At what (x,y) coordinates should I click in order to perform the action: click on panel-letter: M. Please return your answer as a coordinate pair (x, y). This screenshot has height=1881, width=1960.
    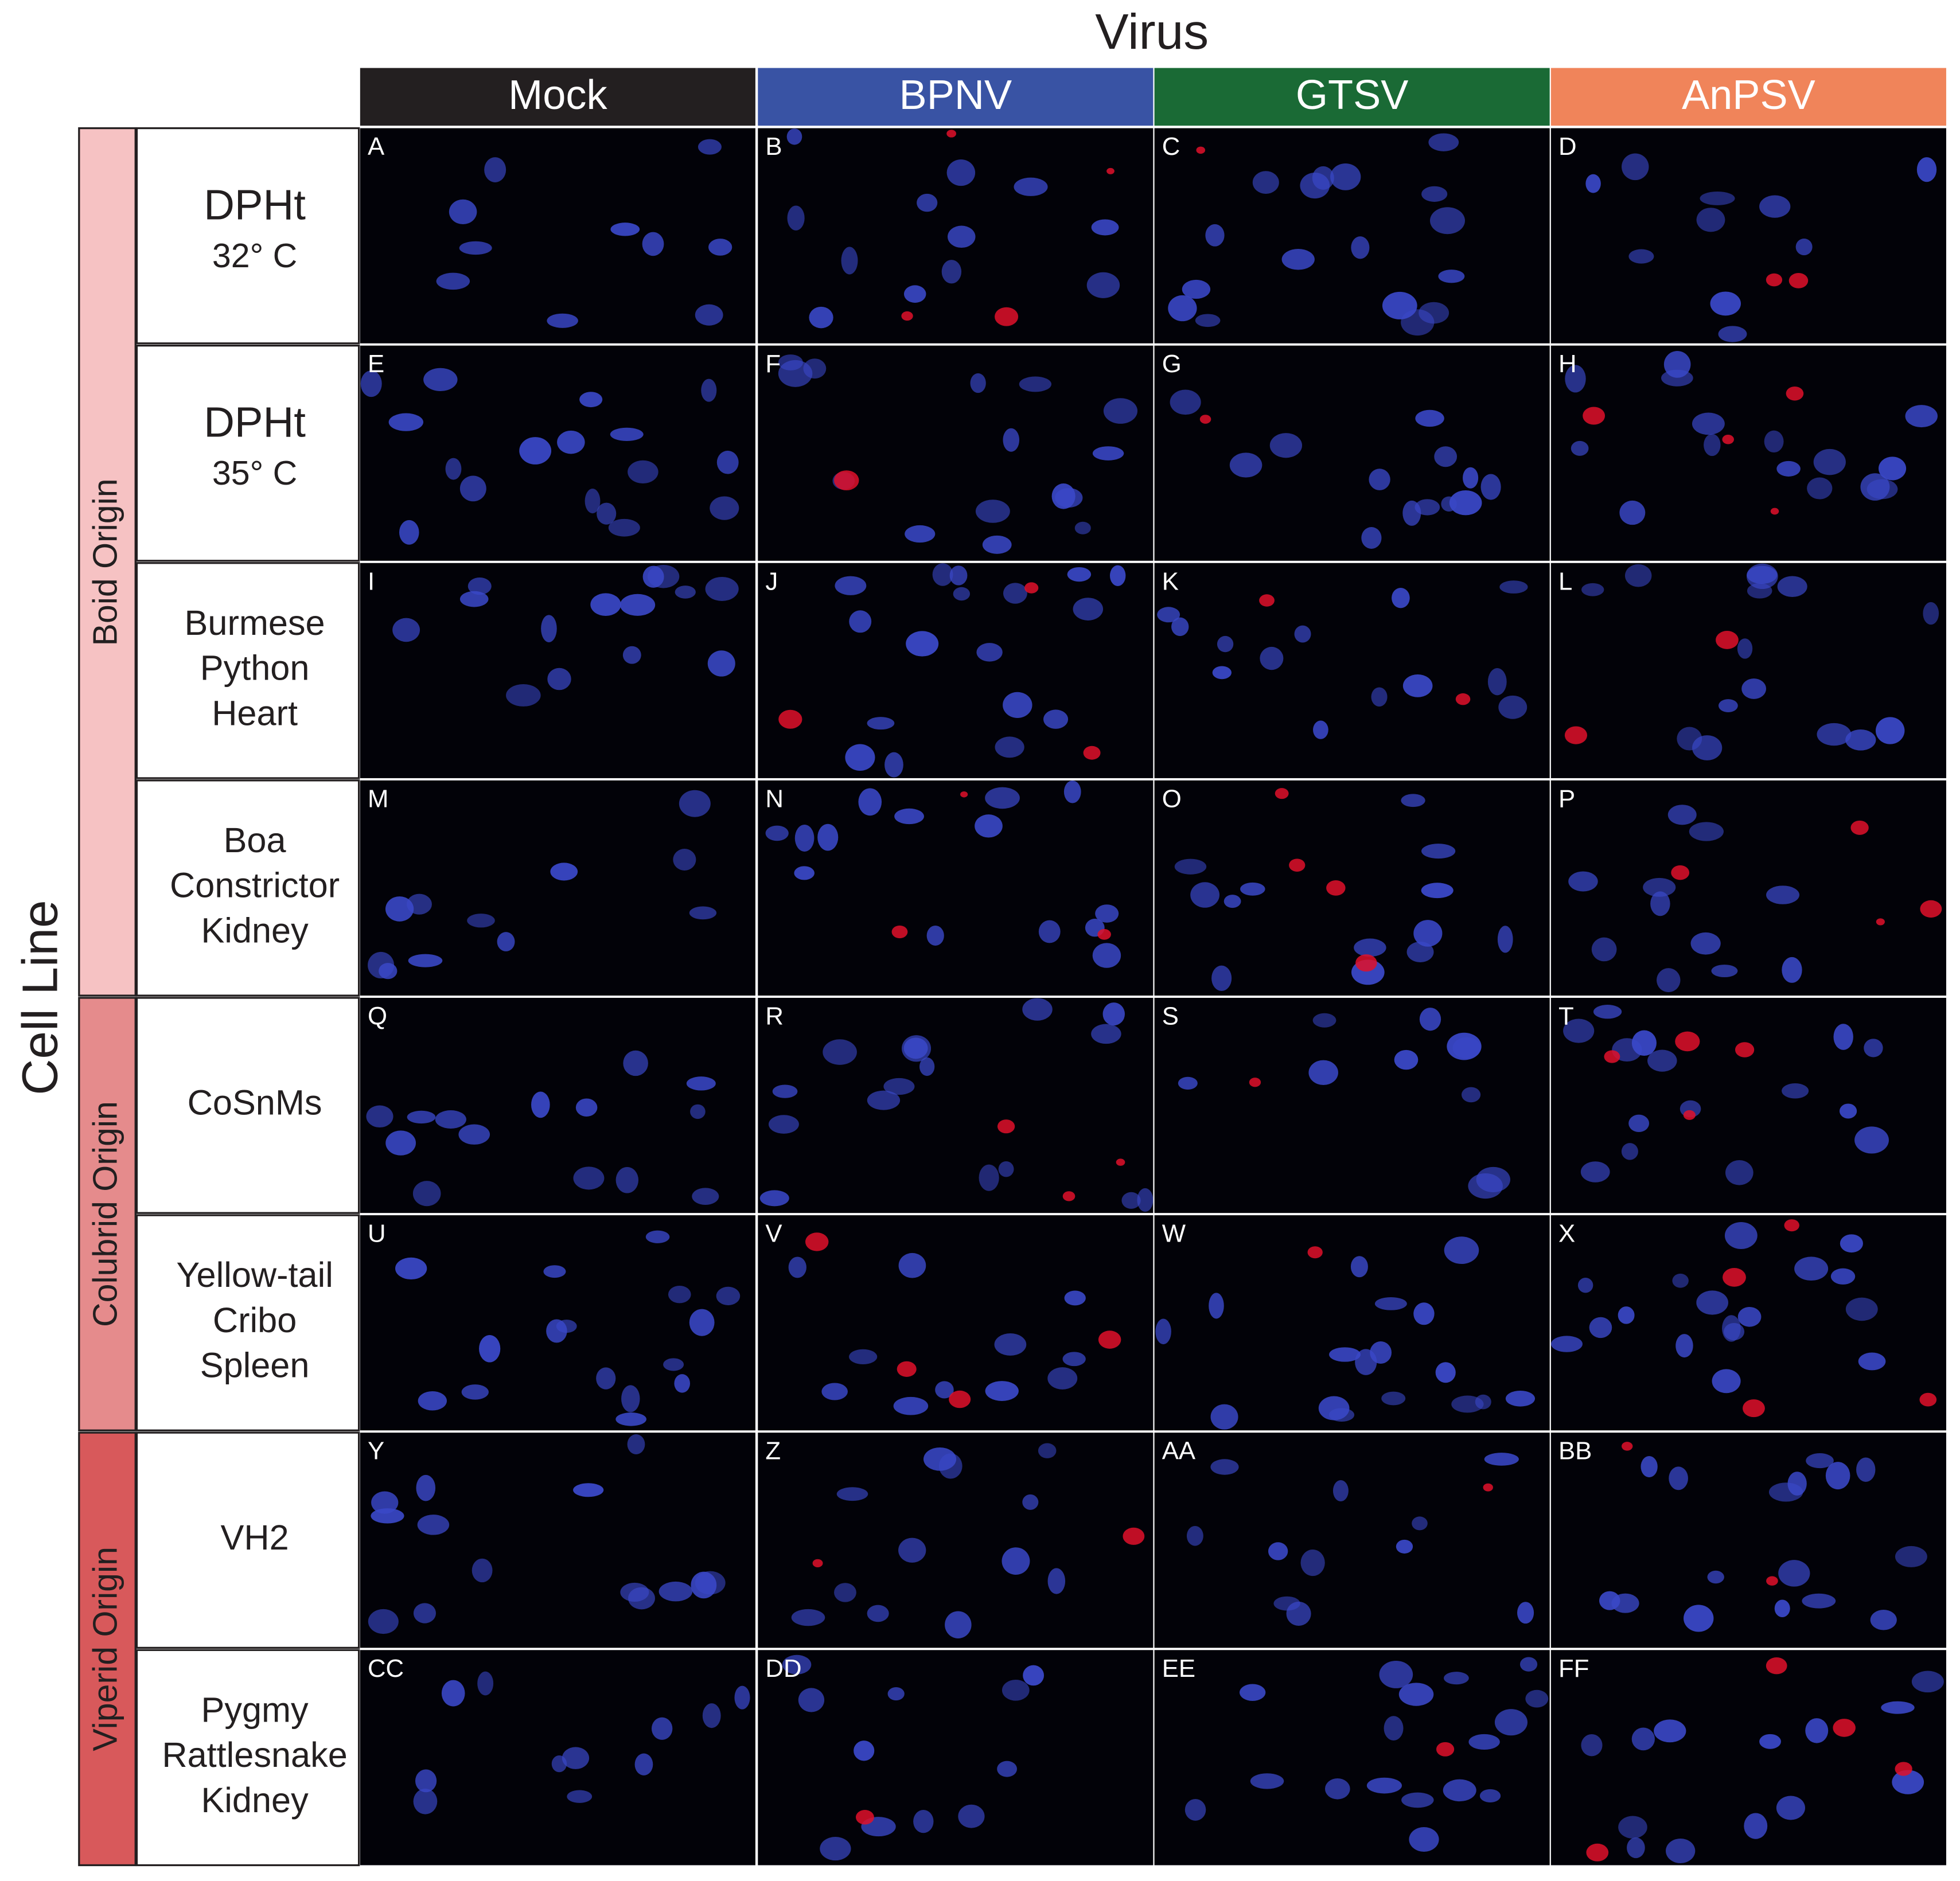
    Looking at the image, I should click on (378, 799).